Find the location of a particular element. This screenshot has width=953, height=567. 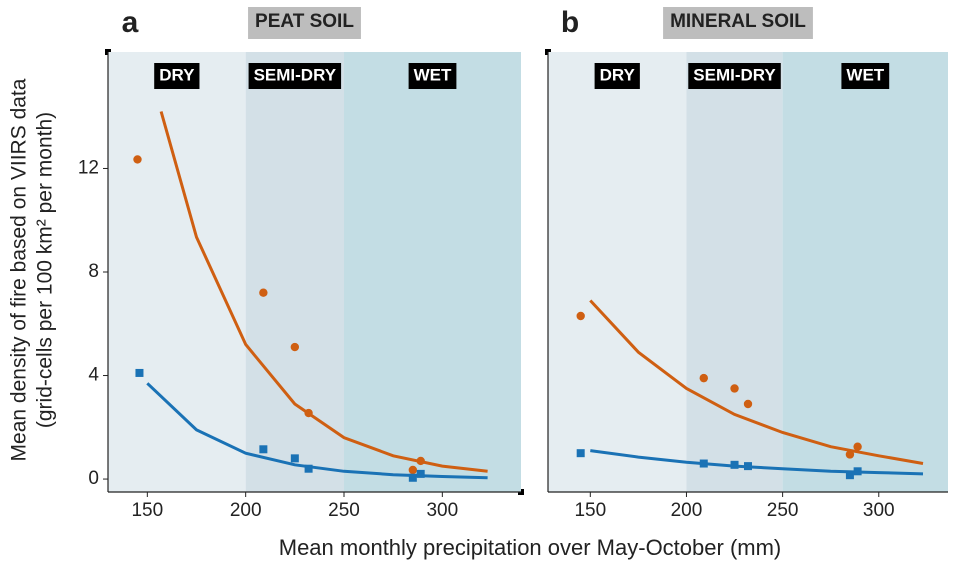

y-tick-label: 0 is located at coordinates (93, 478).